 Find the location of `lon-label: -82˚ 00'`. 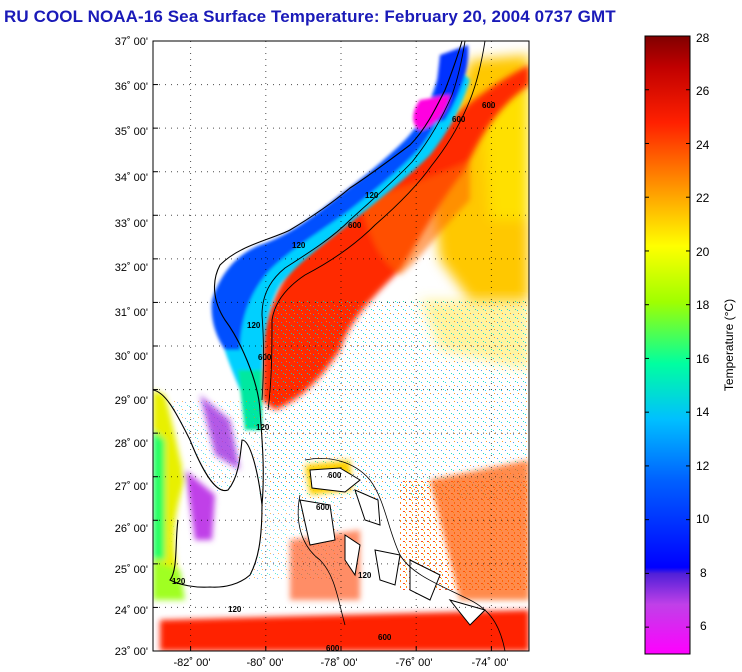

lon-label: -82˚ 00' is located at coordinates (192, 663).